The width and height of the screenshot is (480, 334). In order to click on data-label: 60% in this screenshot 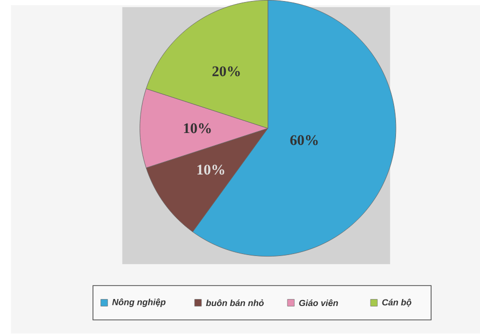, I will do `click(304, 140)`.